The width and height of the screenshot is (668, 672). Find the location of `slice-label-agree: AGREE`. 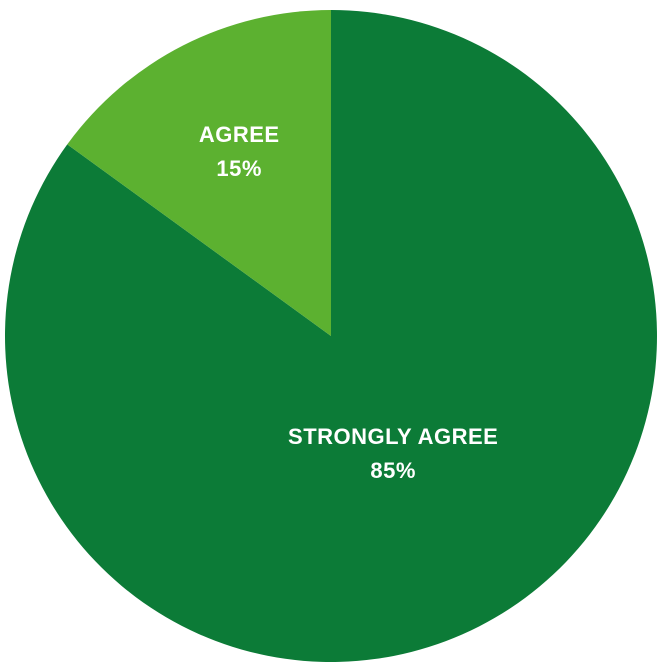

slice-label-agree: AGREE is located at coordinates (239, 134).